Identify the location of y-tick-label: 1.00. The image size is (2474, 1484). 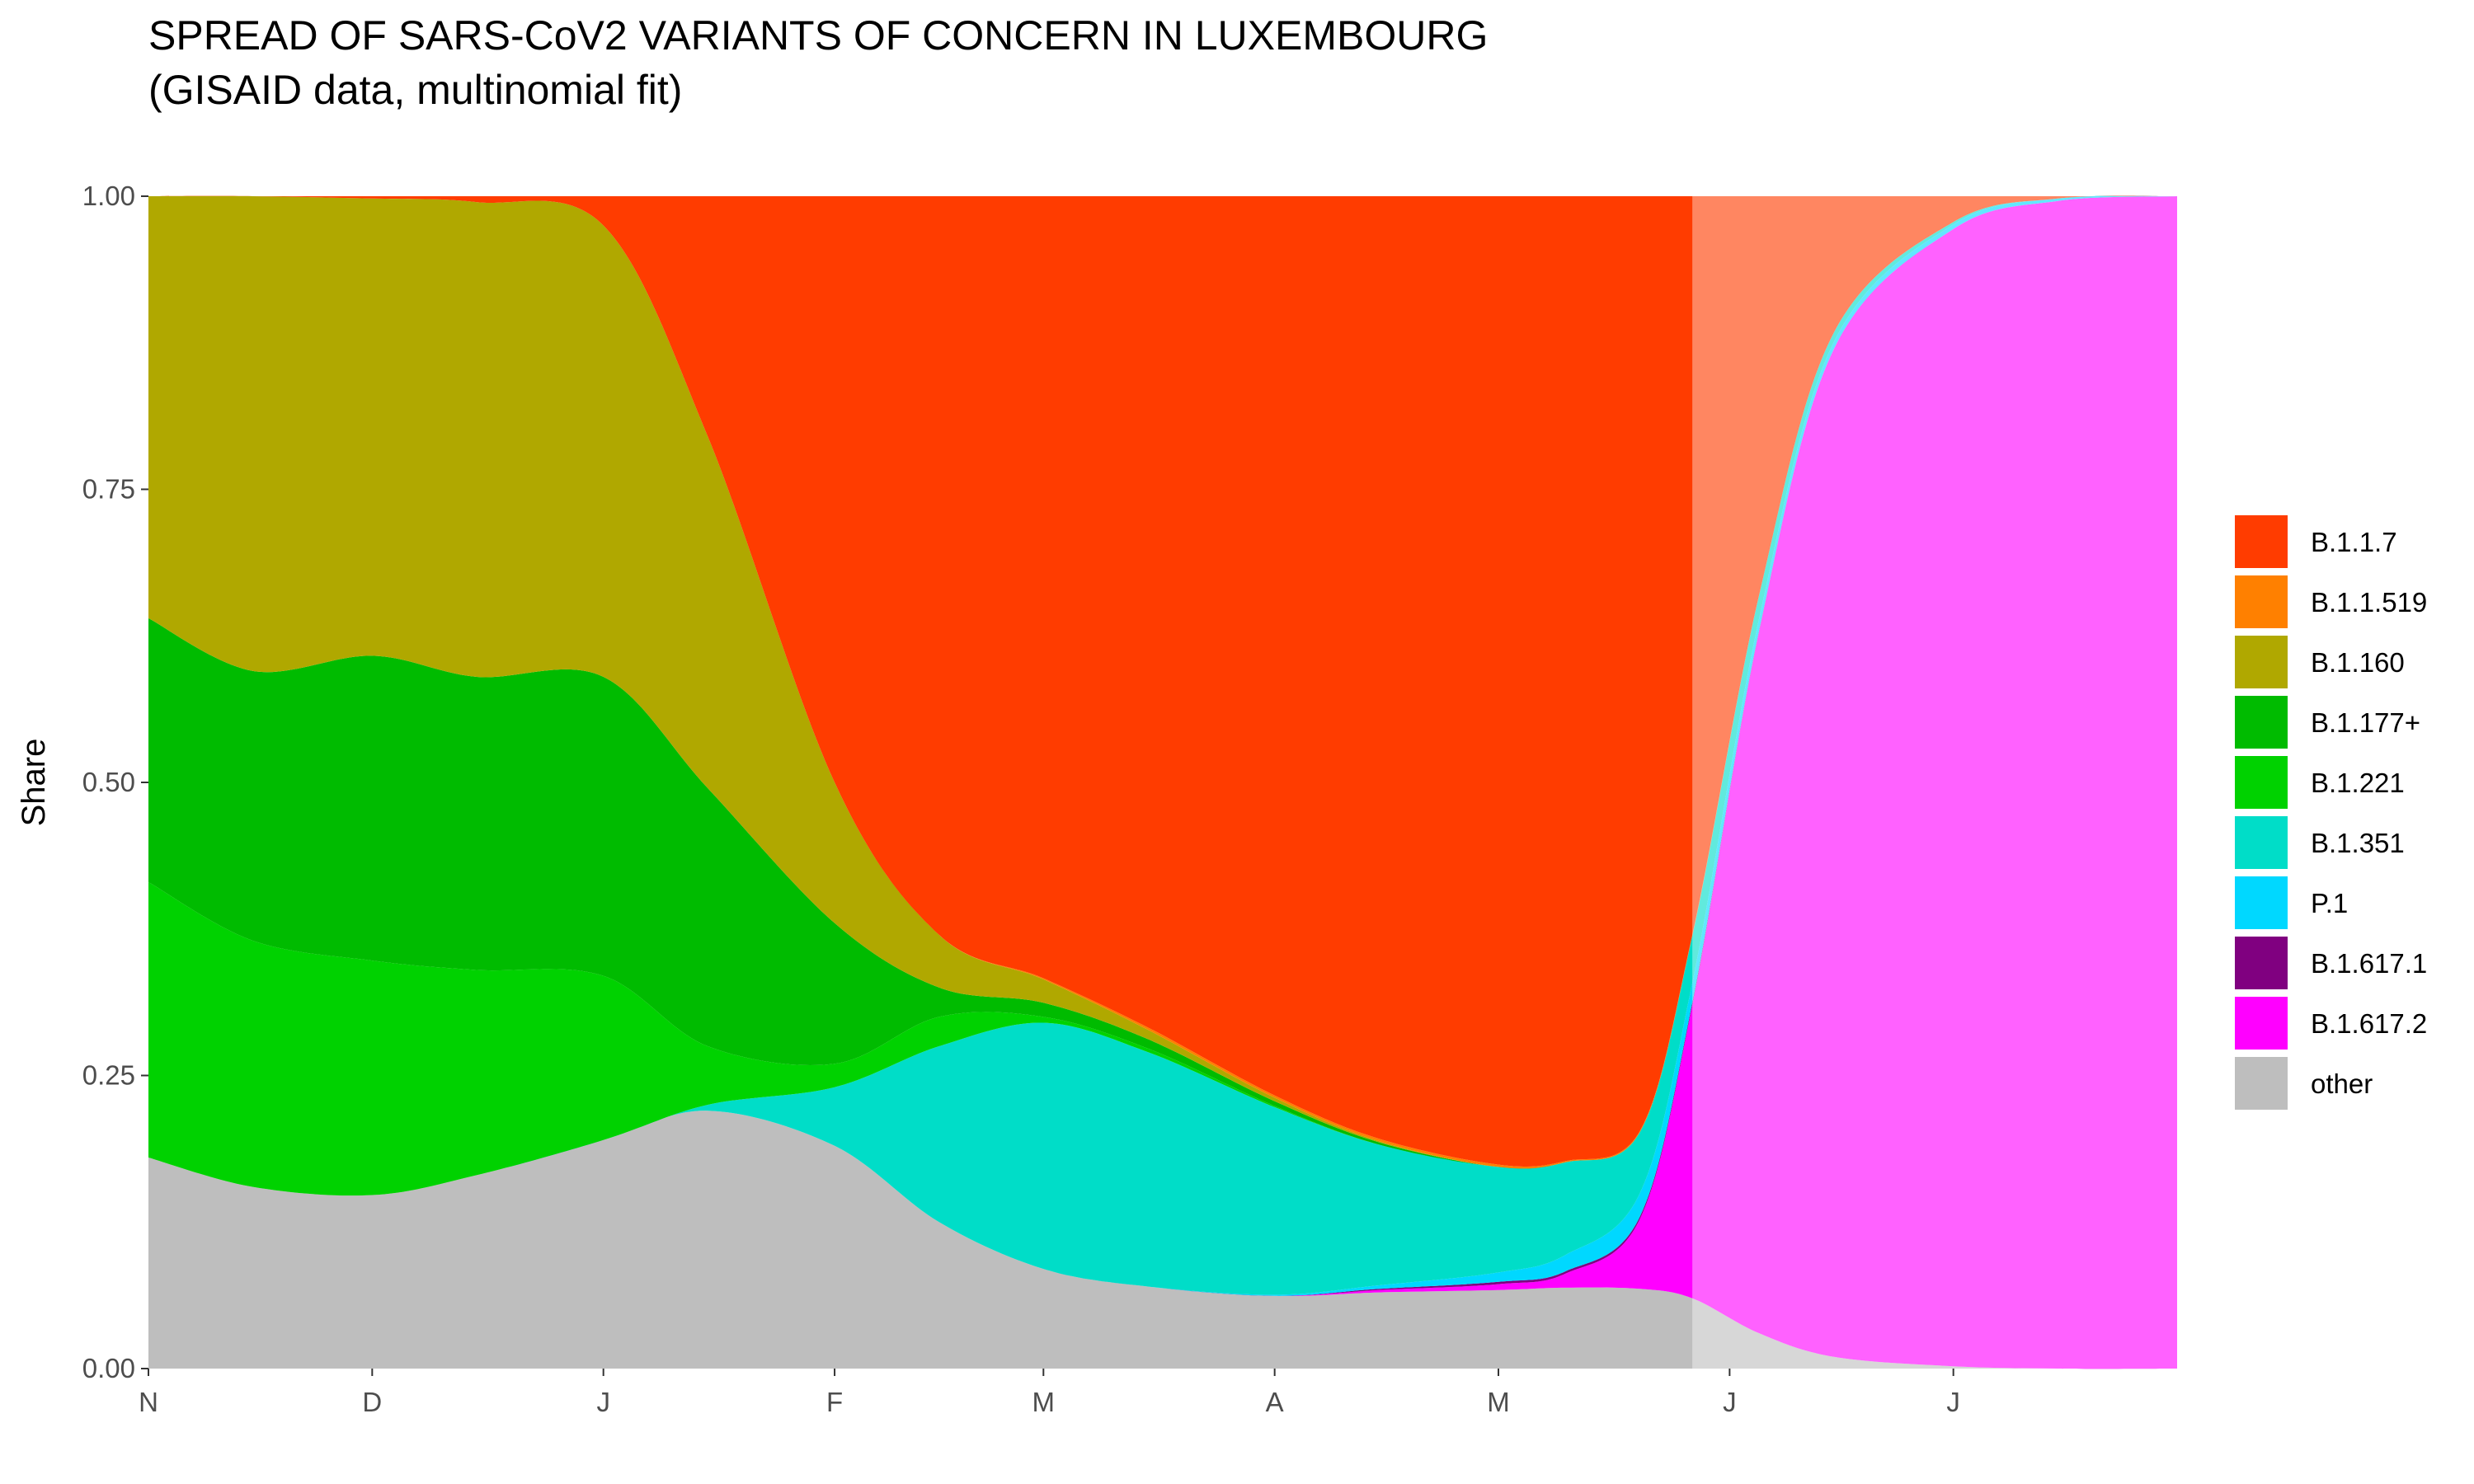
(108, 196).